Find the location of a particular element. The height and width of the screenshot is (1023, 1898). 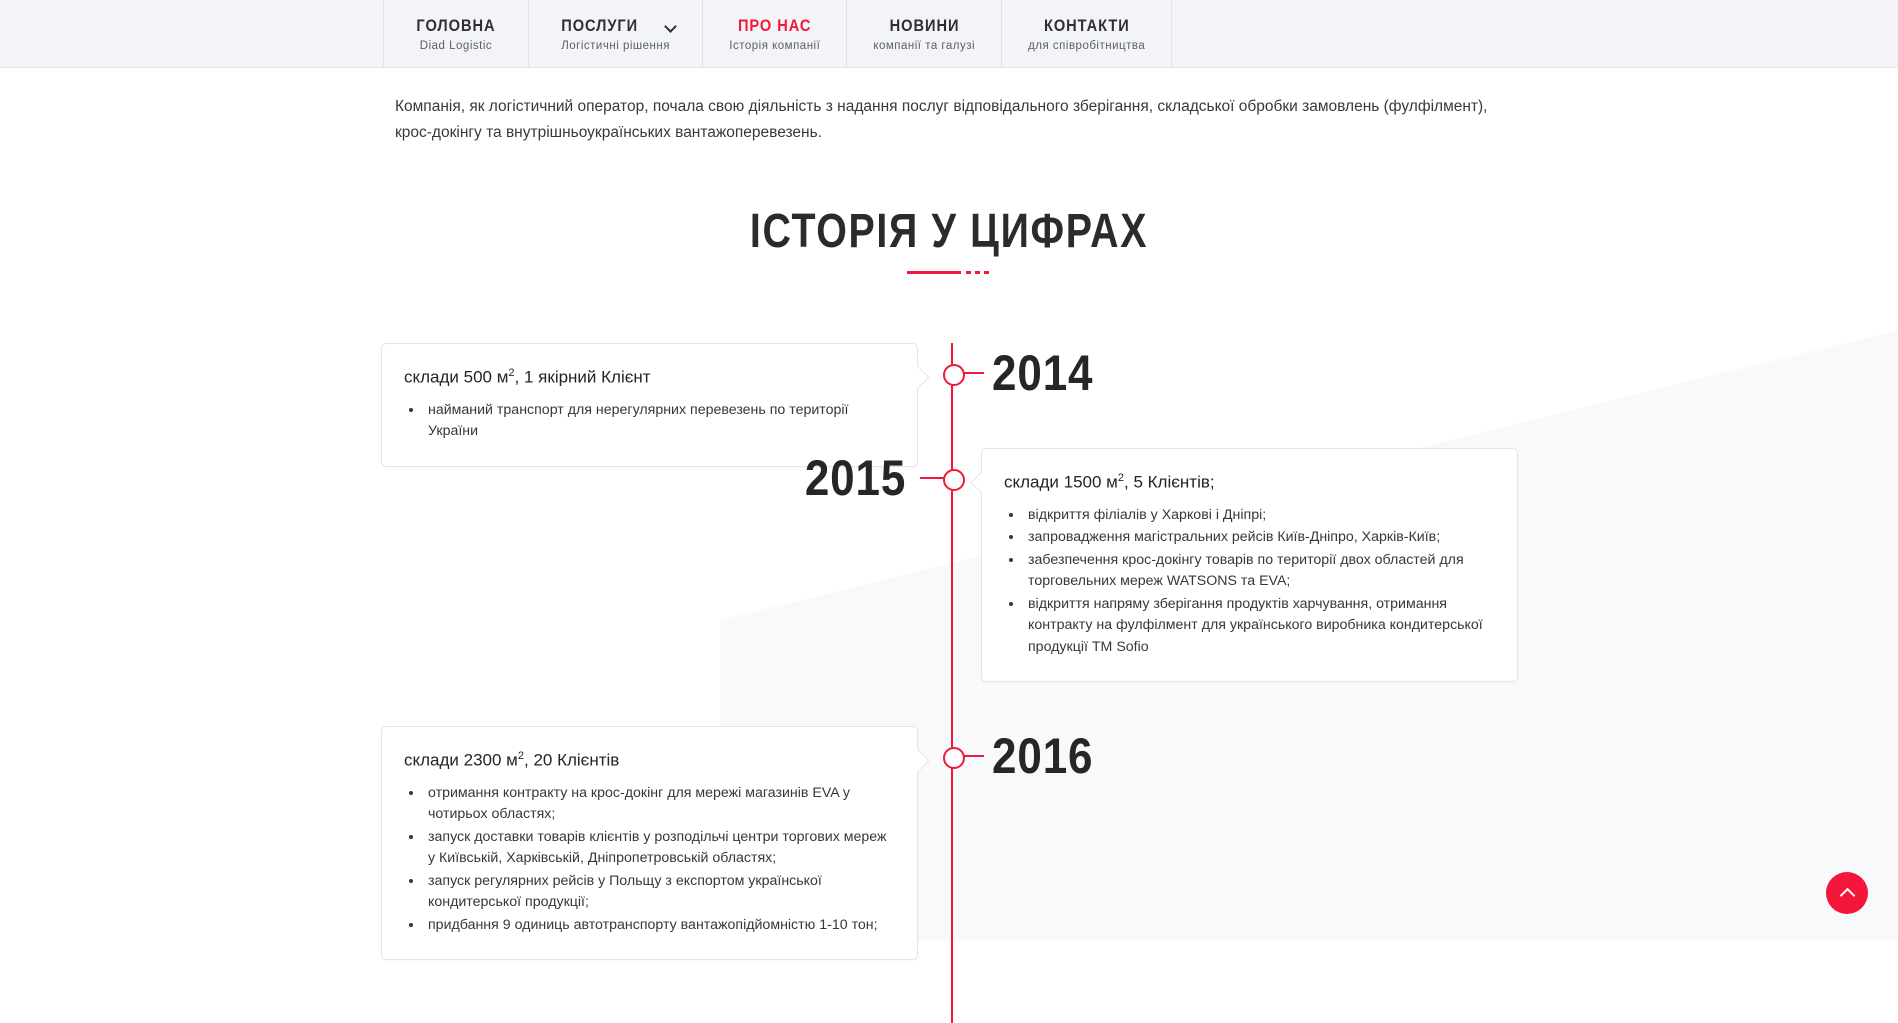

page-title: ІСТОРІЯ У ЦИФРАХ is located at coordinates (949, 231).